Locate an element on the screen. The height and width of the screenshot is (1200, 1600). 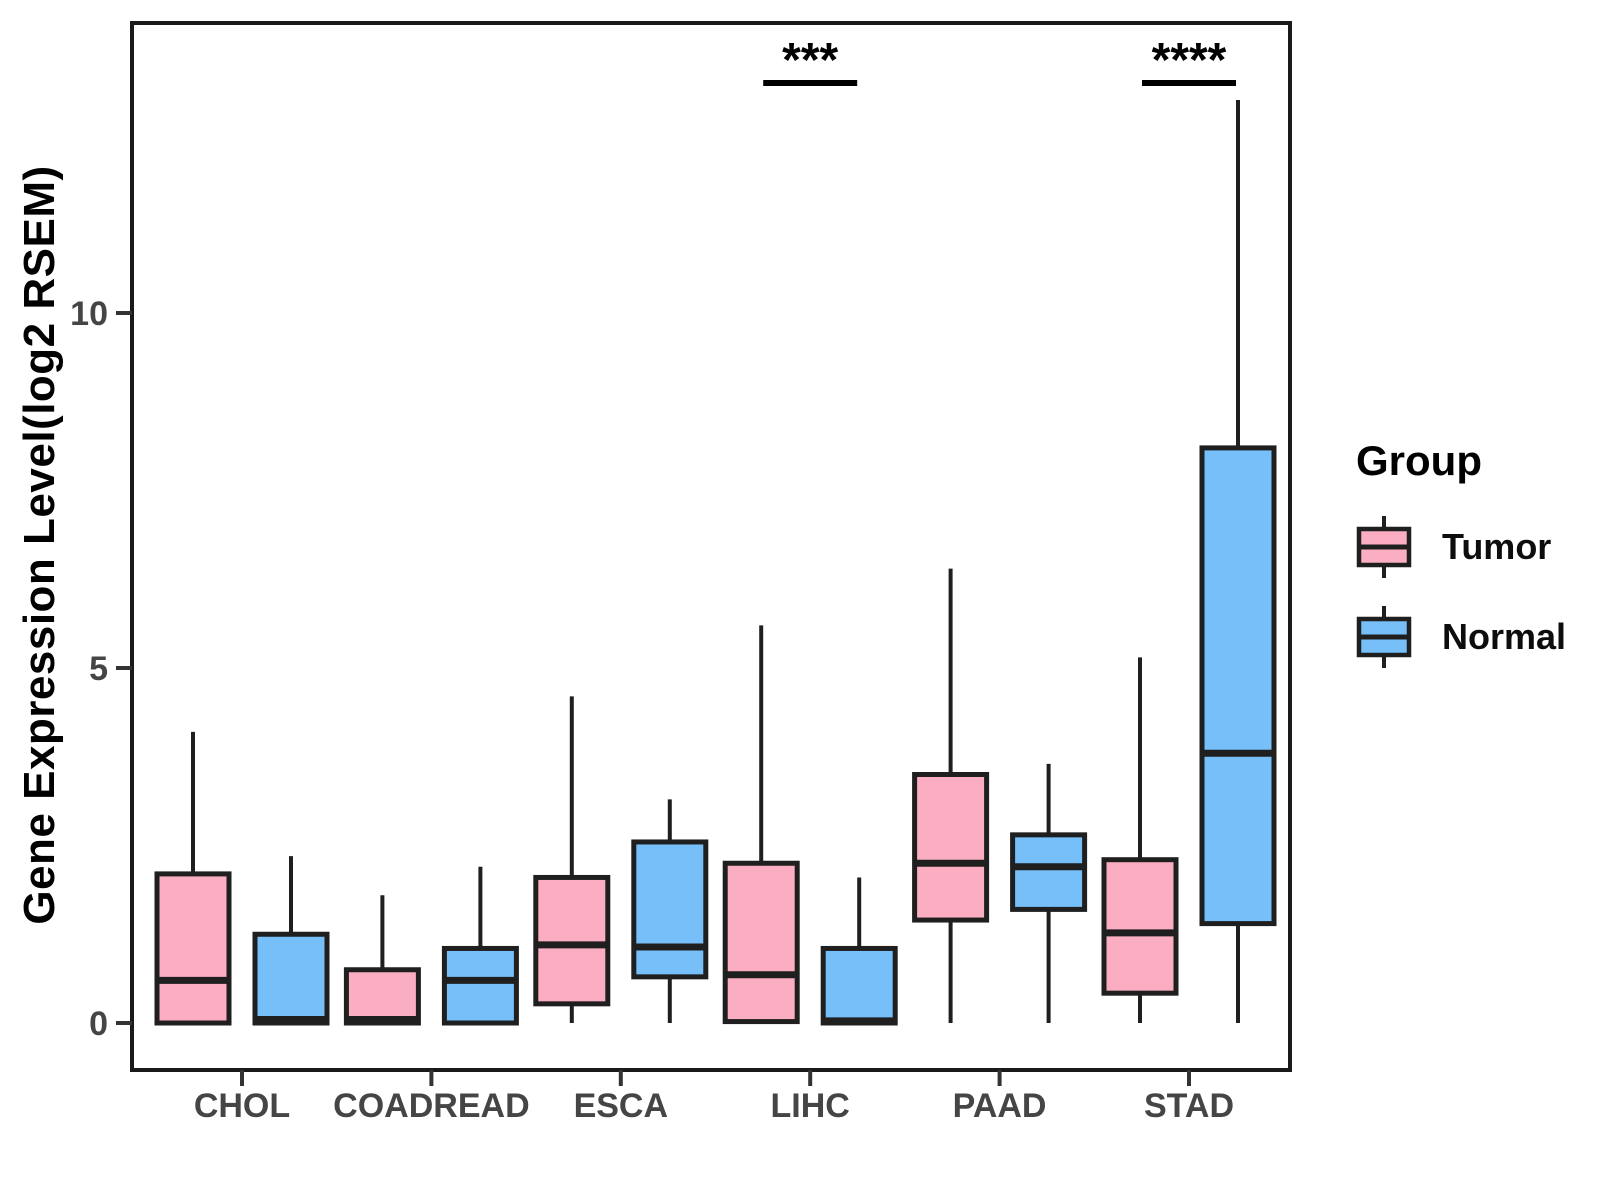
x-tick-label-COADREAD: COADREAD is located at coordinates (431, 1106).